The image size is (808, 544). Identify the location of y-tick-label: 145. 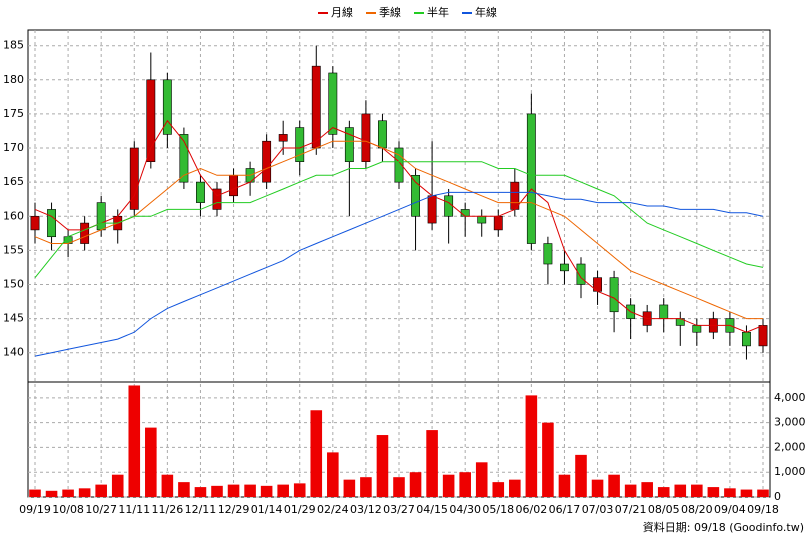
(13, 318).